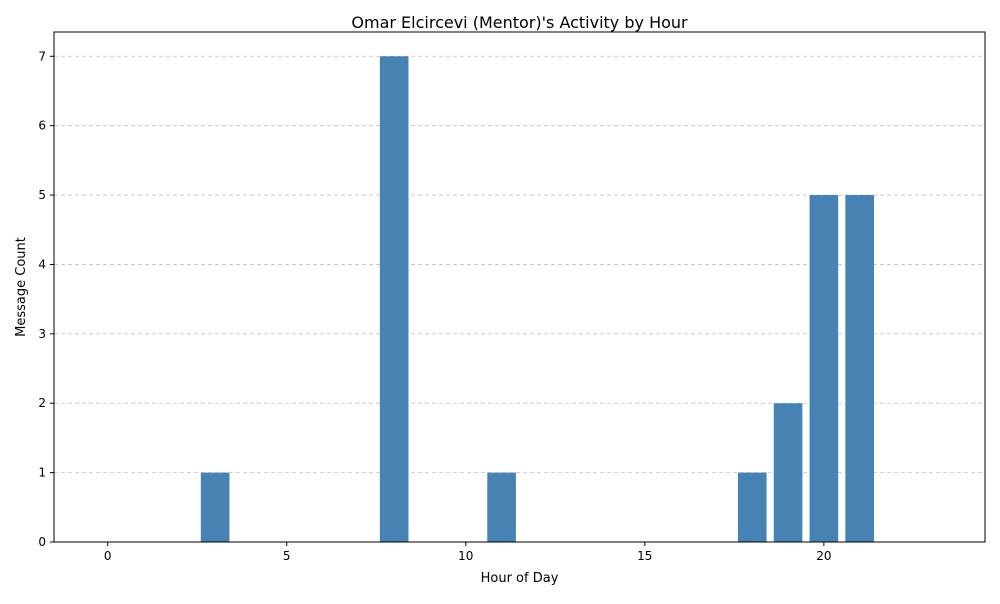  What do you see at coordinates (520, 578) in the screenshot?
I see `x-axis-label: Hour of Day` at bounding box center [520, 578].